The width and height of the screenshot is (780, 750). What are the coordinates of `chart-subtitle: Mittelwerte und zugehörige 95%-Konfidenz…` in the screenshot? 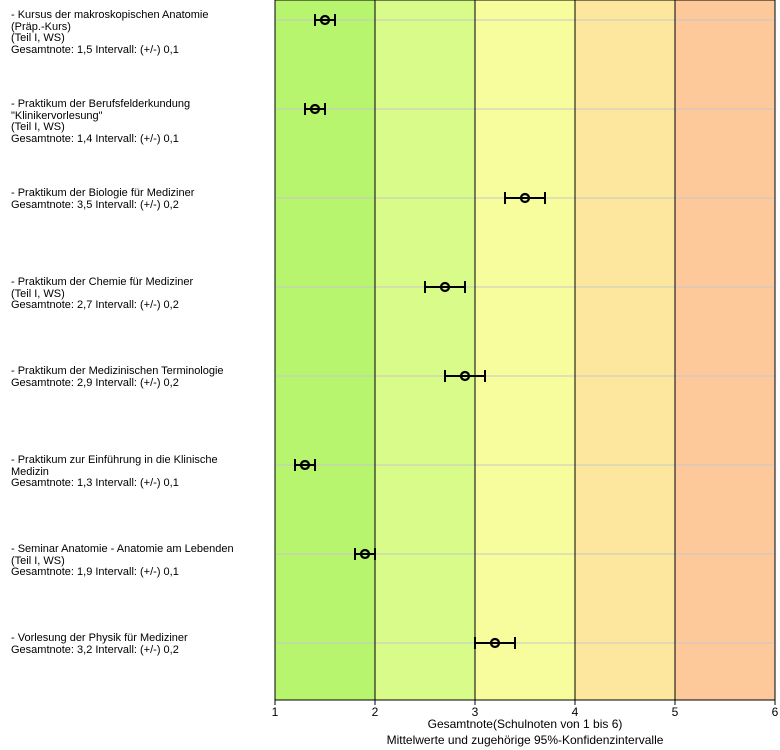 It's located at (525, 740).